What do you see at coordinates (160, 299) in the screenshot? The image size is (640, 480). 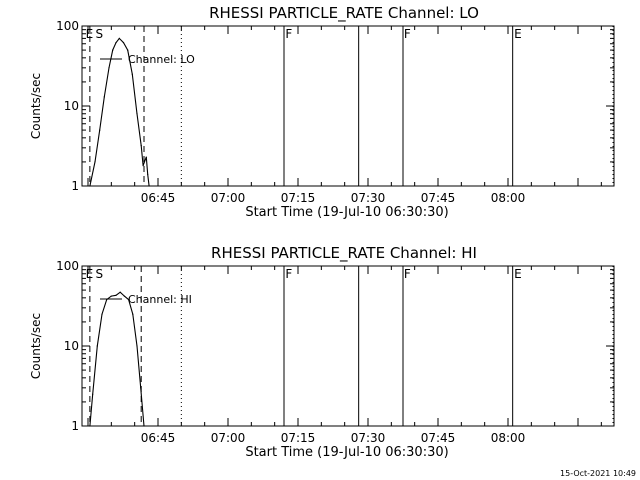 I see `legend-label: Channel: HI` at bounding box center [160, 299].